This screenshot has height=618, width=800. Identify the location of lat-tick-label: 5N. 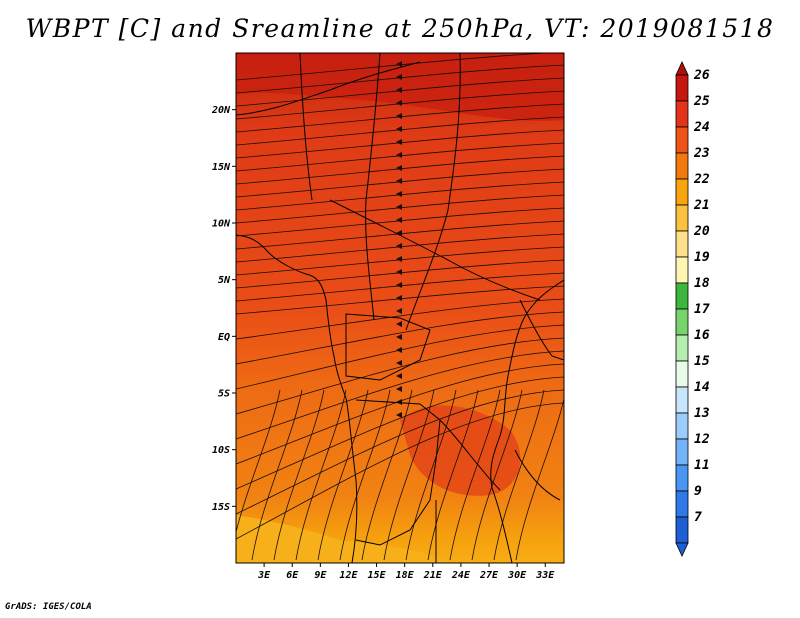
(224, 280).